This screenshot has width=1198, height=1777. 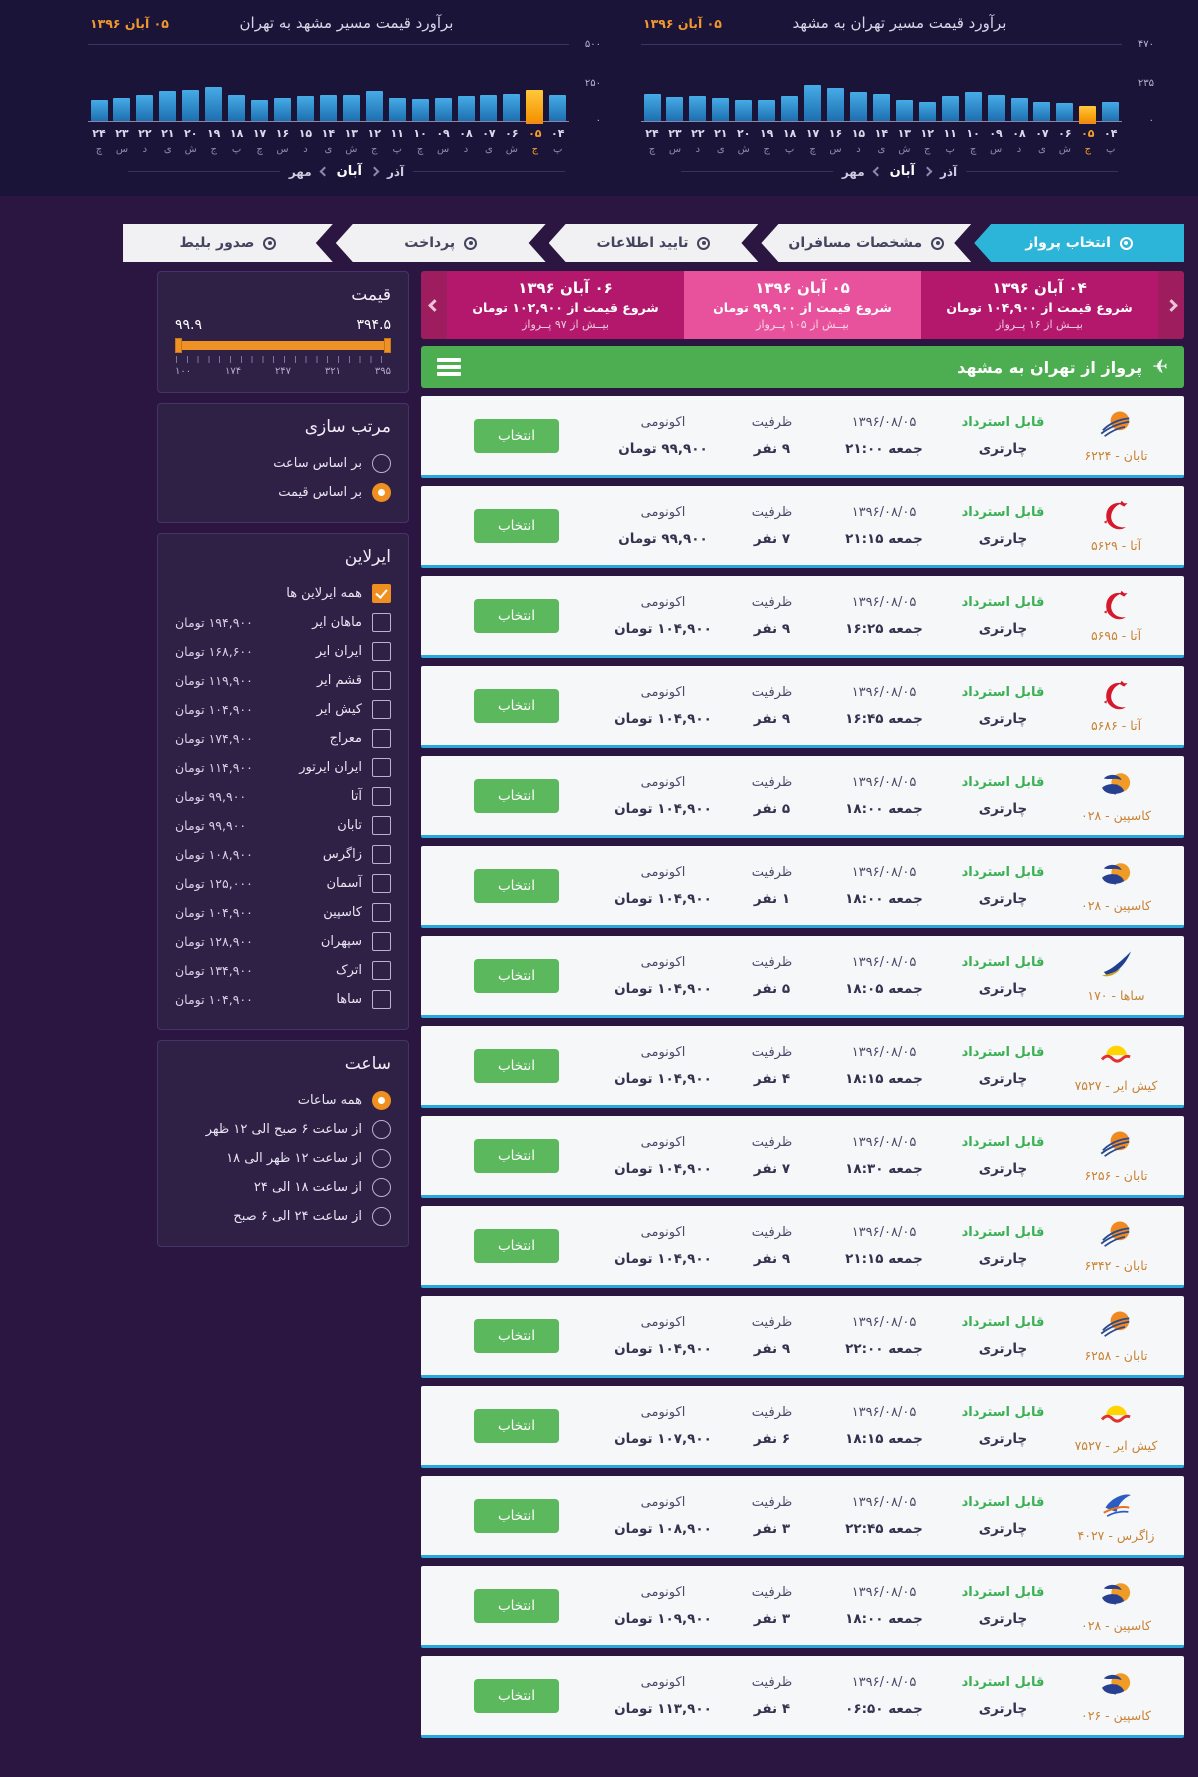 What do you see at coordinates (397, 141) in the screenshot?
I see `chart-day-label: ۱۱ پ` at bounding box center [397, 141].